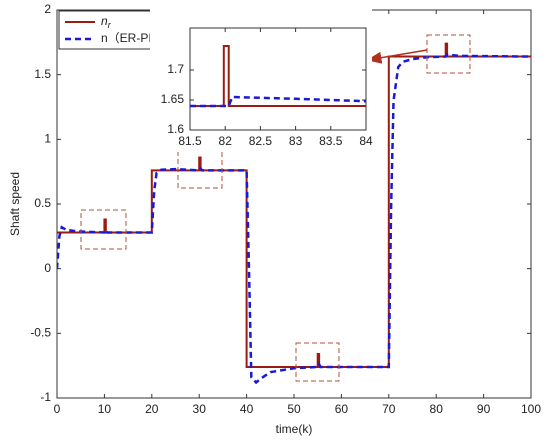 This screenshot has width=550, height=442. What do you see at coordinates (200, 409) in the screenshot?
I see `x-tick-label: 30` at bounding box center [200, 409].